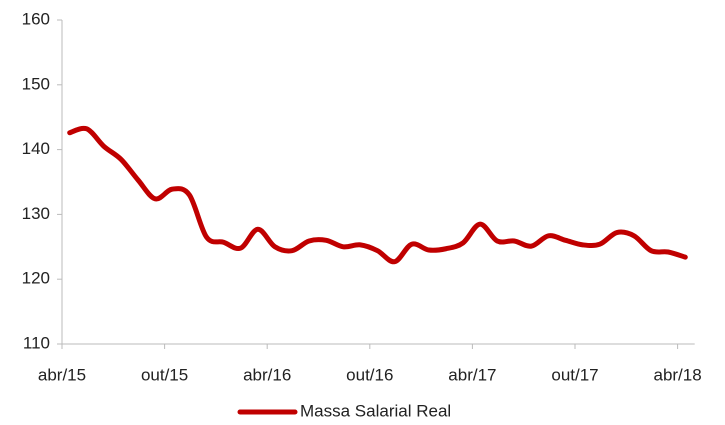 The width and height of the screenshot is (725, 425). Describe the element at coordinates (36, 278) in the screenshot. I see `y-tick-label: 120` at that location.